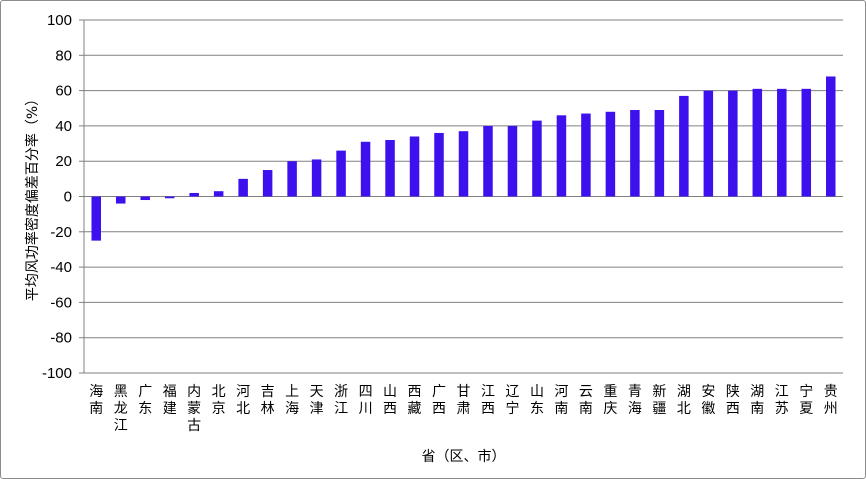  What do you see at coordinates (708, 400) in the screenshot?
I see `x-category-label: 安徽` at bounding box center [708, 400].